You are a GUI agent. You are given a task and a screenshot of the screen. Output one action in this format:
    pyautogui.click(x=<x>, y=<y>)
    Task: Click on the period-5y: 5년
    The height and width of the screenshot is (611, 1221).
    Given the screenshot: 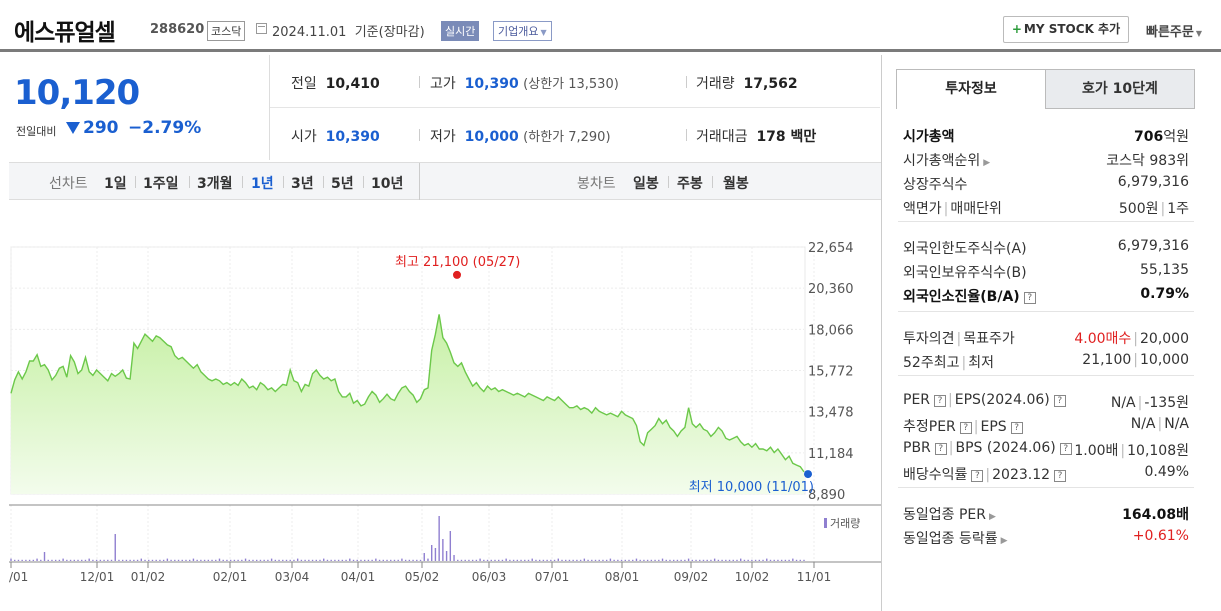 What is the action you would take?
    pyautogui.click(x=342, y=184)
    